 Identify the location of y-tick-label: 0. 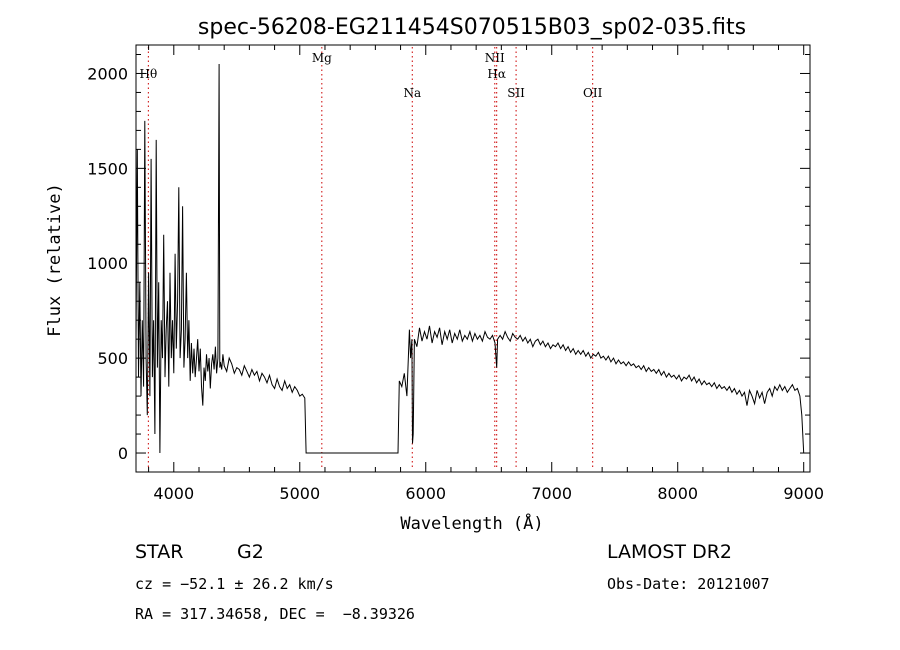
(123, 453).